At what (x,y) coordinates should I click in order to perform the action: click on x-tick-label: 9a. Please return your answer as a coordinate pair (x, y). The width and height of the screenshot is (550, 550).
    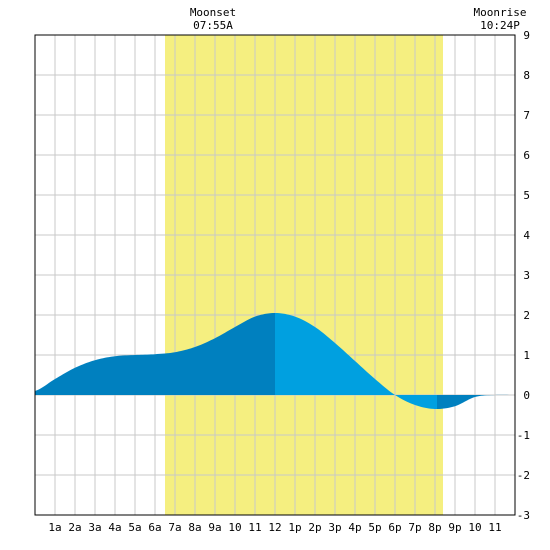
    Looking at the image, I should click on (214, 527).